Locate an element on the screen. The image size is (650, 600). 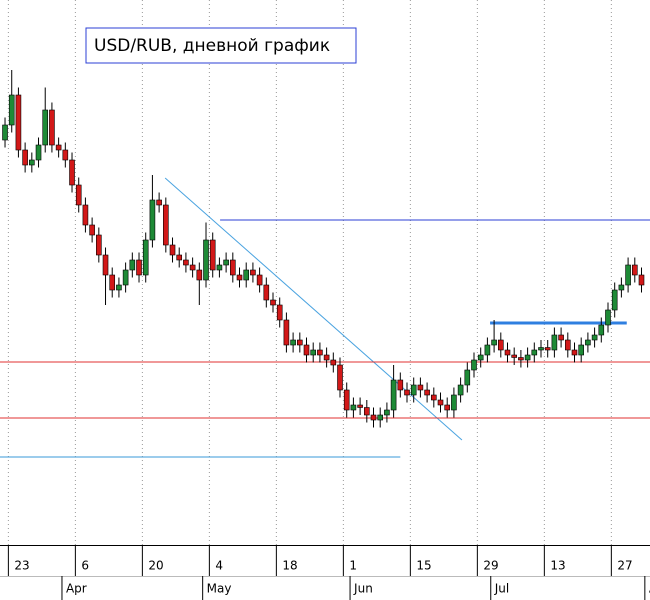
month-label: Apr is located at coordinates (76, 589).